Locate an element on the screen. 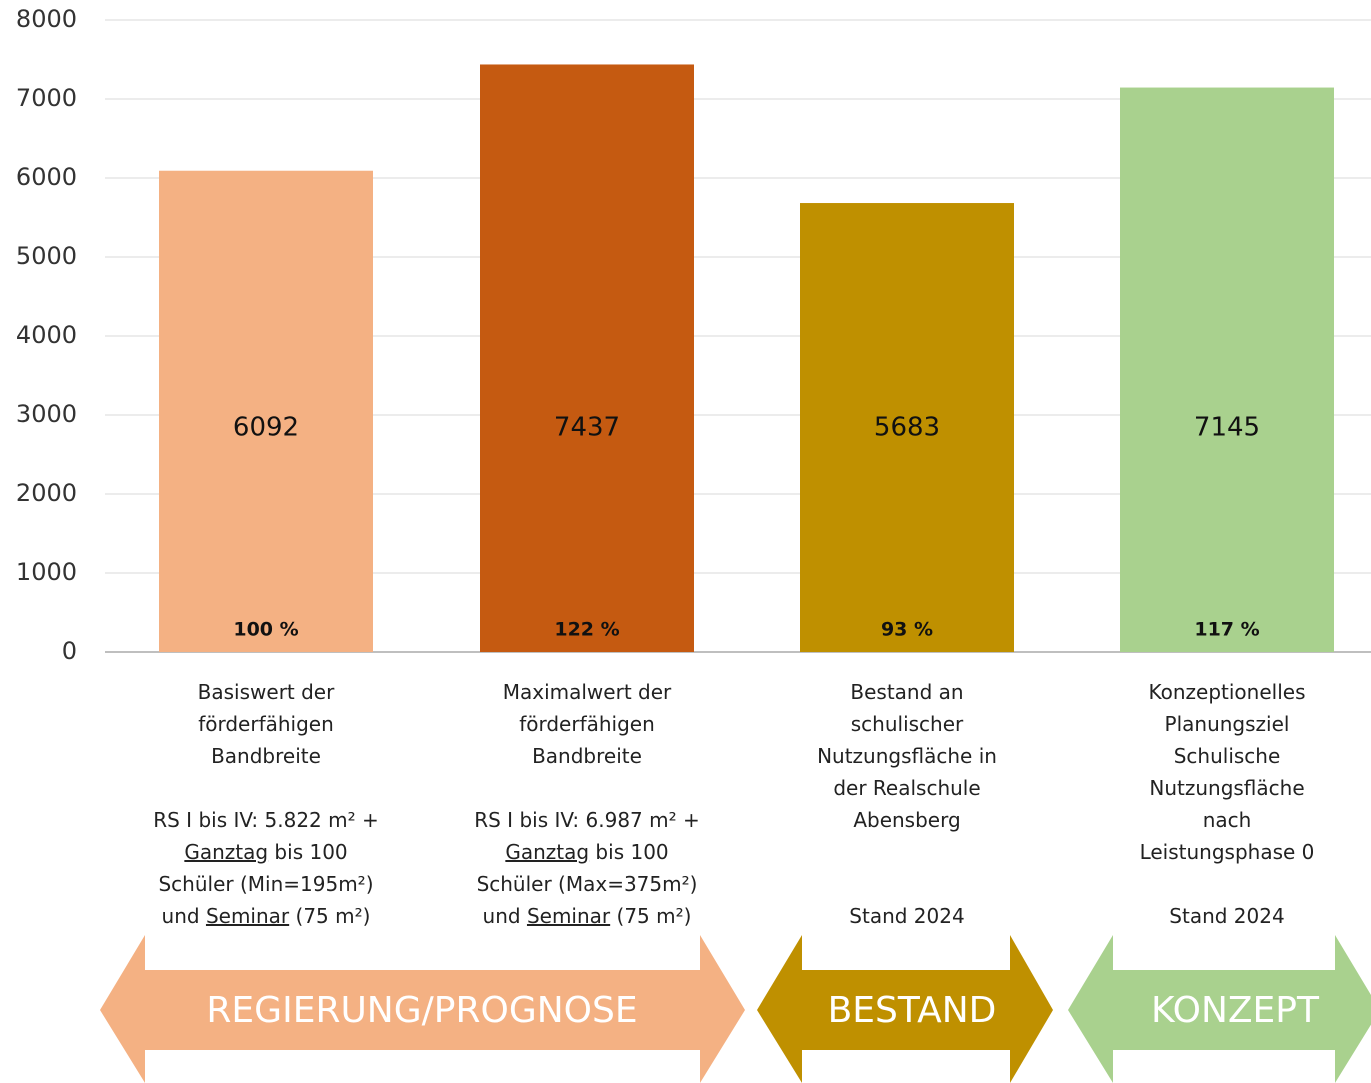 Image resolution: width=1371 pixels, height=1083 pixels. x-tick-label: Basiswert der förderfähigen Bandbreite is located at coordinates (266, 724).